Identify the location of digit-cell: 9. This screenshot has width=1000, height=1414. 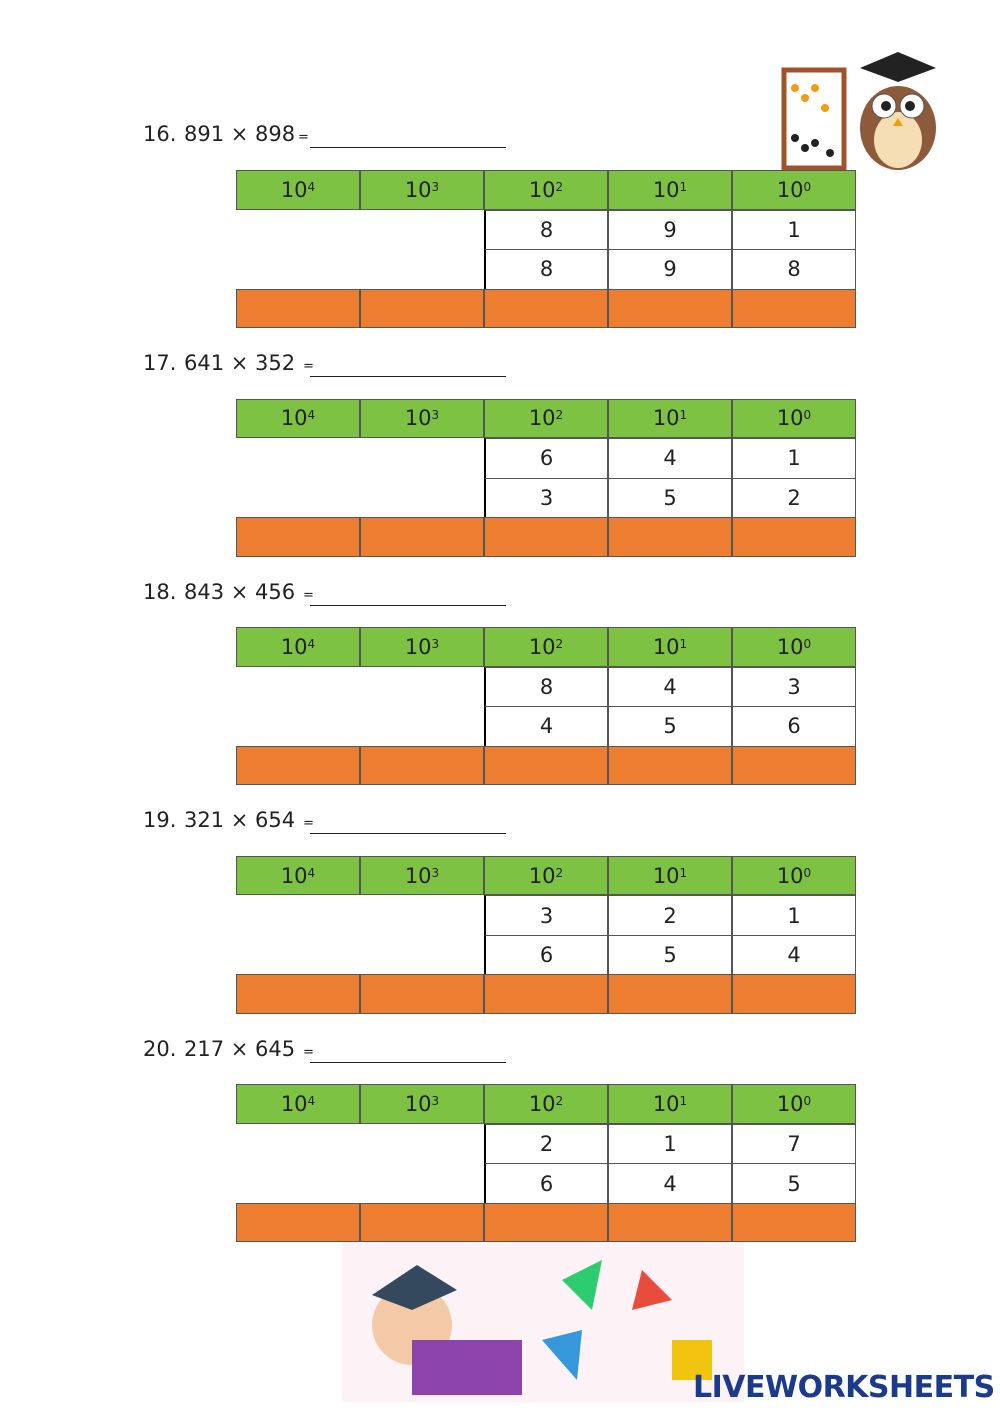
(670, 269).